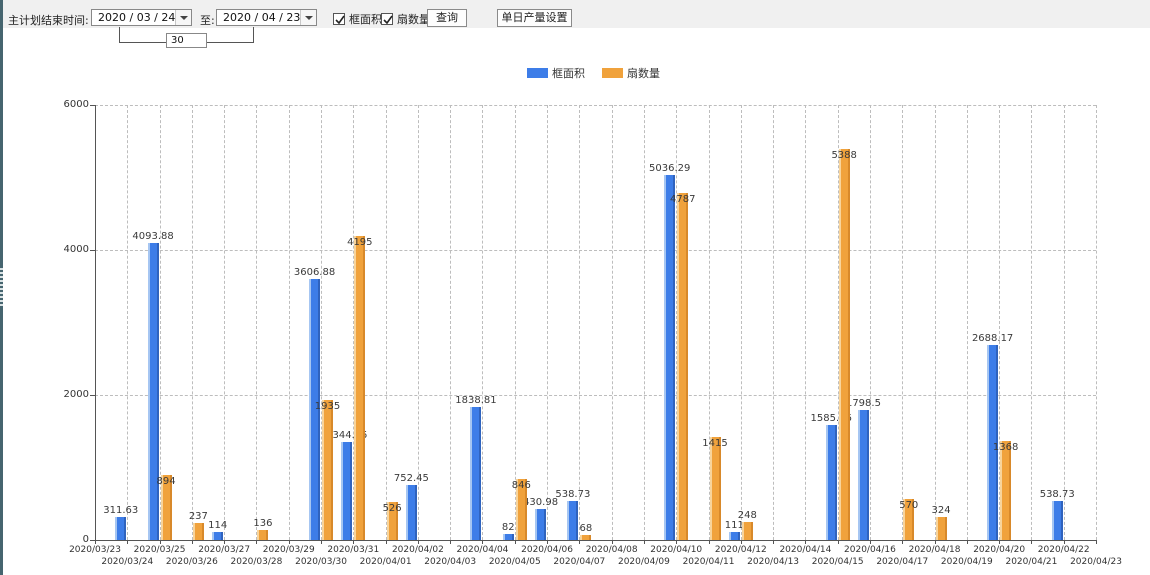 The height and width of the screenshot is (575, 1150). I want to click on checkbox-checked-icon, so click(339, 19).